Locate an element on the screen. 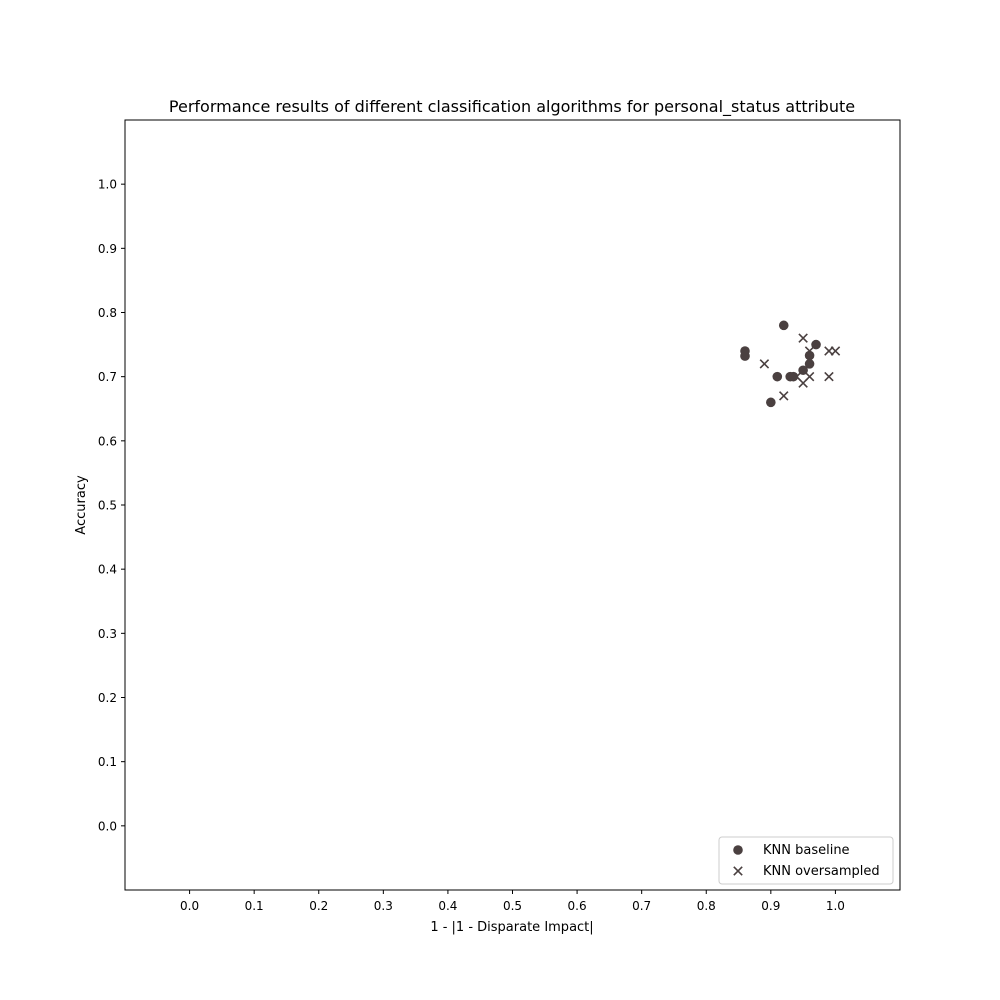 The image size is (1000, 1000). y-tick-label: 0.8 is located at coordinates (107, 313).